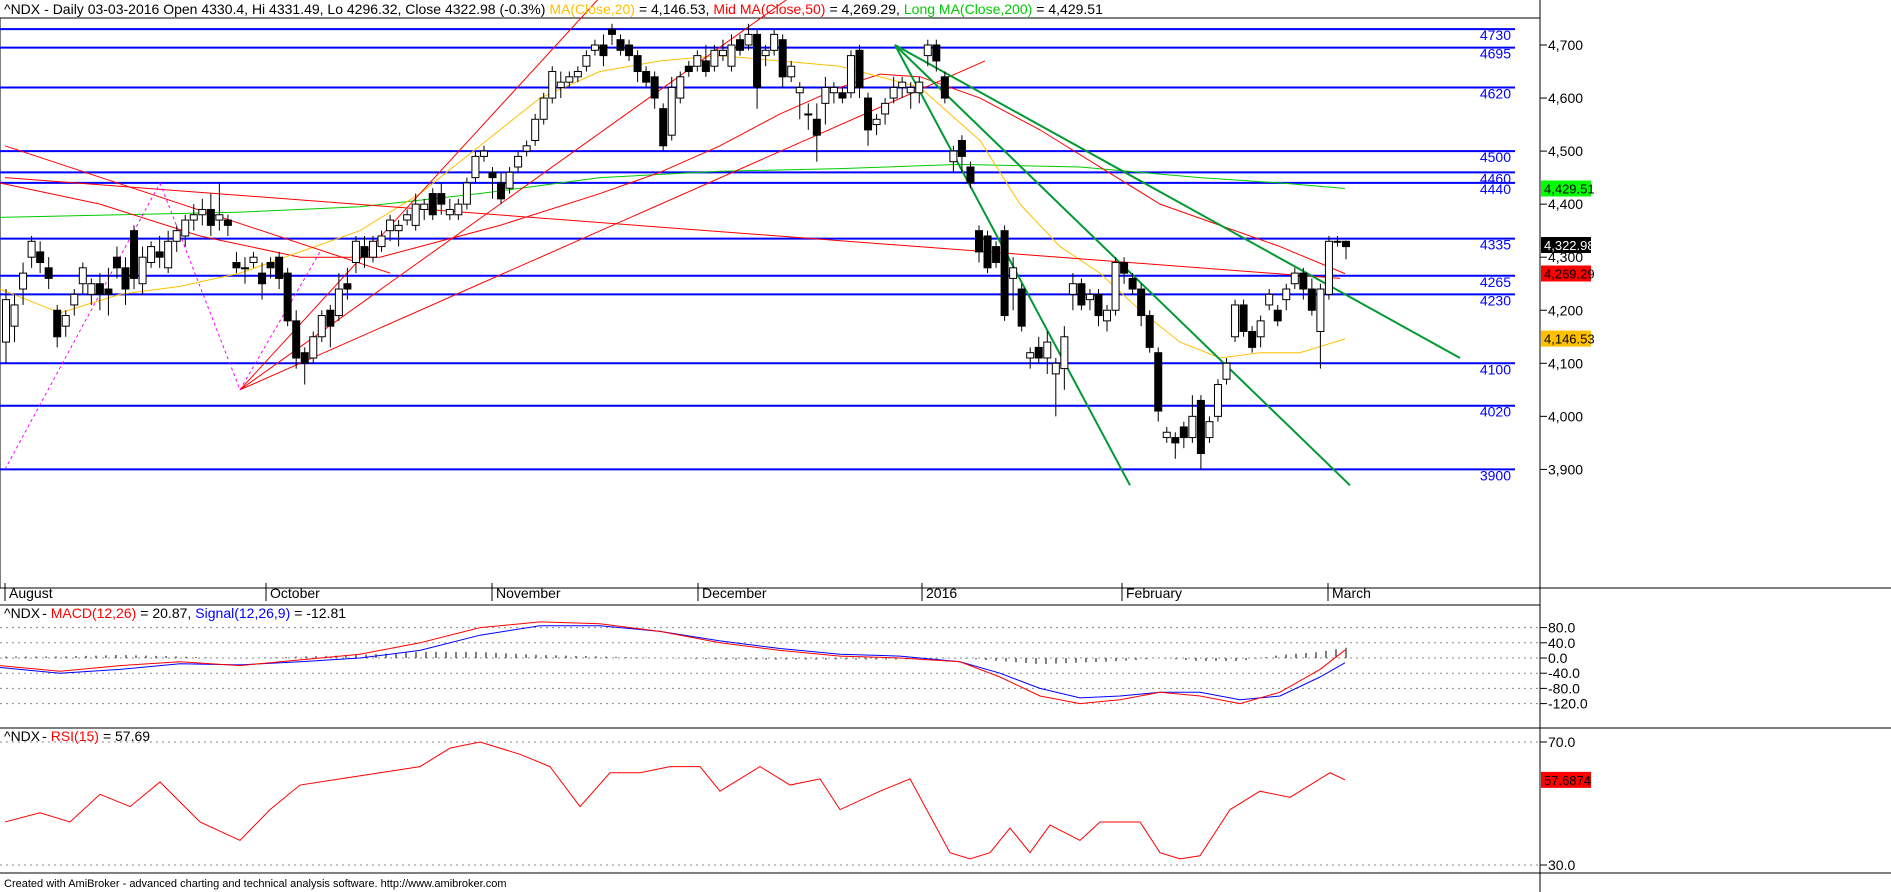 The width and height of the screenshot is (1891, 892). Describe the element at coordinates (1495, 412) in the screenshot. I see `level-label: 4020` at that location.